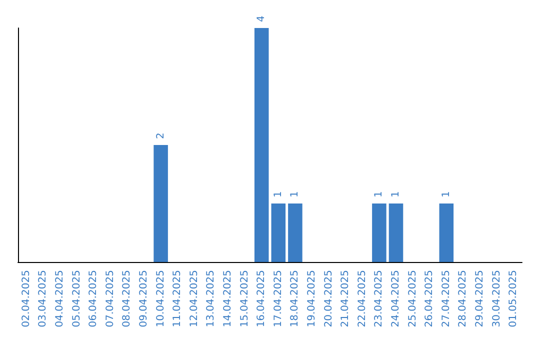 This screenshot has width=540, height=340. What do you see at coordinates (194, 299) in the screenshot?
I see `x-tick-label: 12.04.2025` at bounding box center [194, 299].